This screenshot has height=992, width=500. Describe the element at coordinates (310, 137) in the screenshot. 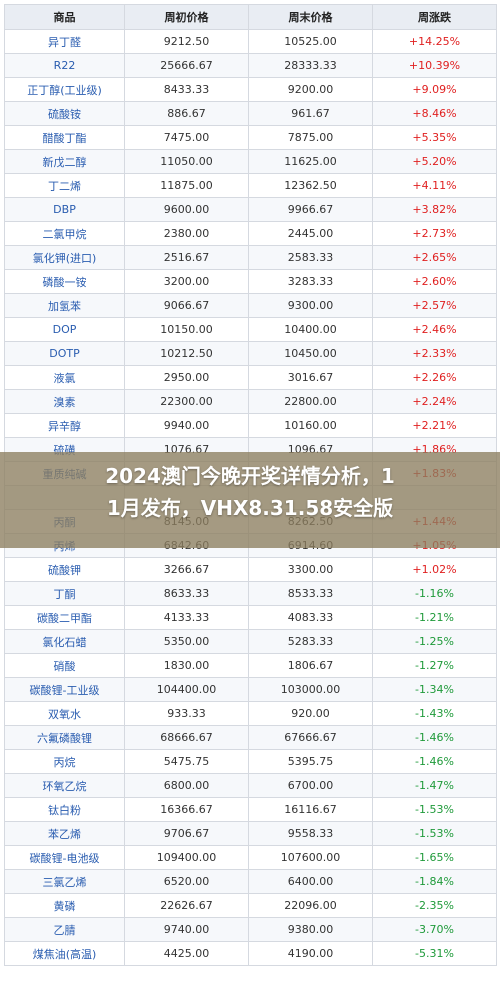

I see `end-price-cell: 7875.00` at that location.